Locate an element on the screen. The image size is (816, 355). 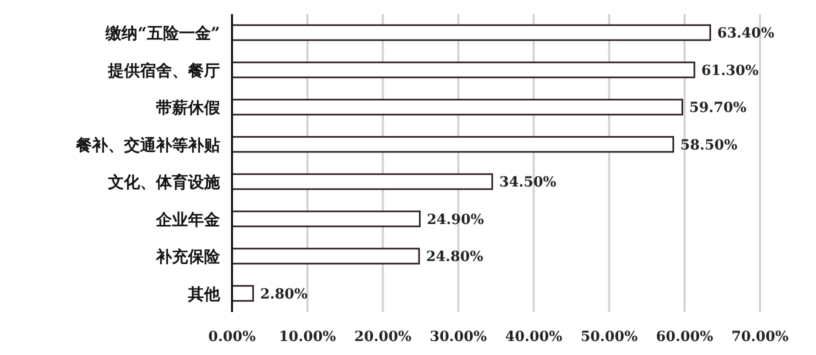
x-tick-label: 10.00% is located at coordinates (307, 337).